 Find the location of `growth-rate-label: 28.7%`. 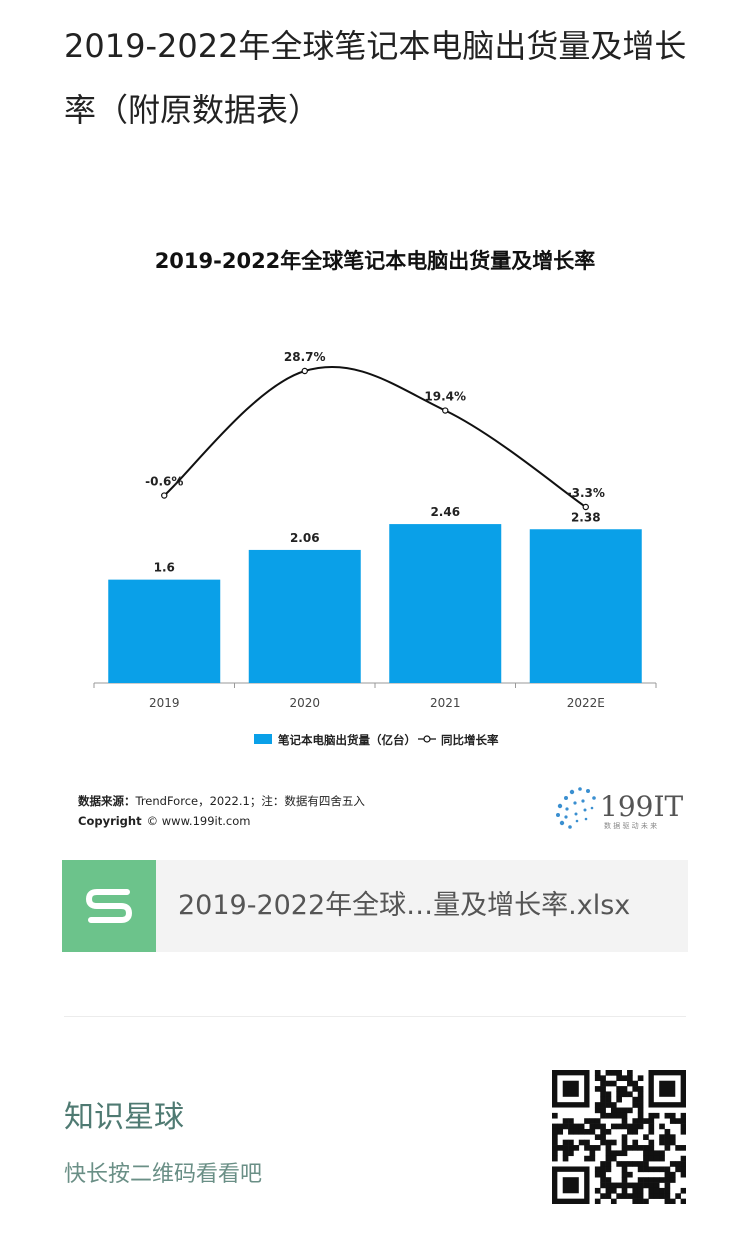

growth-rate-label: 28.7% is located at coordinates (305, 357).